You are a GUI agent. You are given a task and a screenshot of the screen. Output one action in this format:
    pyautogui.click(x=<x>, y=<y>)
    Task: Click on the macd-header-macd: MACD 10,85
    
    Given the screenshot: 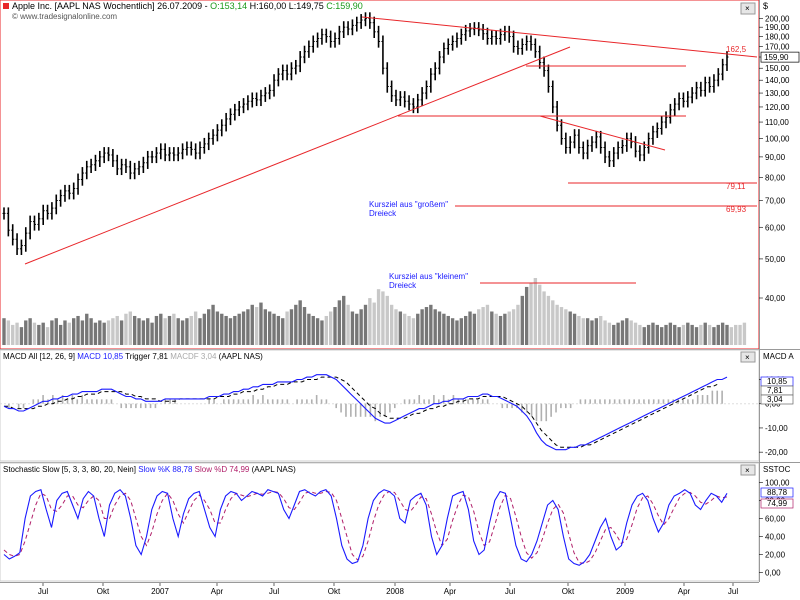 What is the action you would take?
    pyautogui.click(x=100, y=356)
    